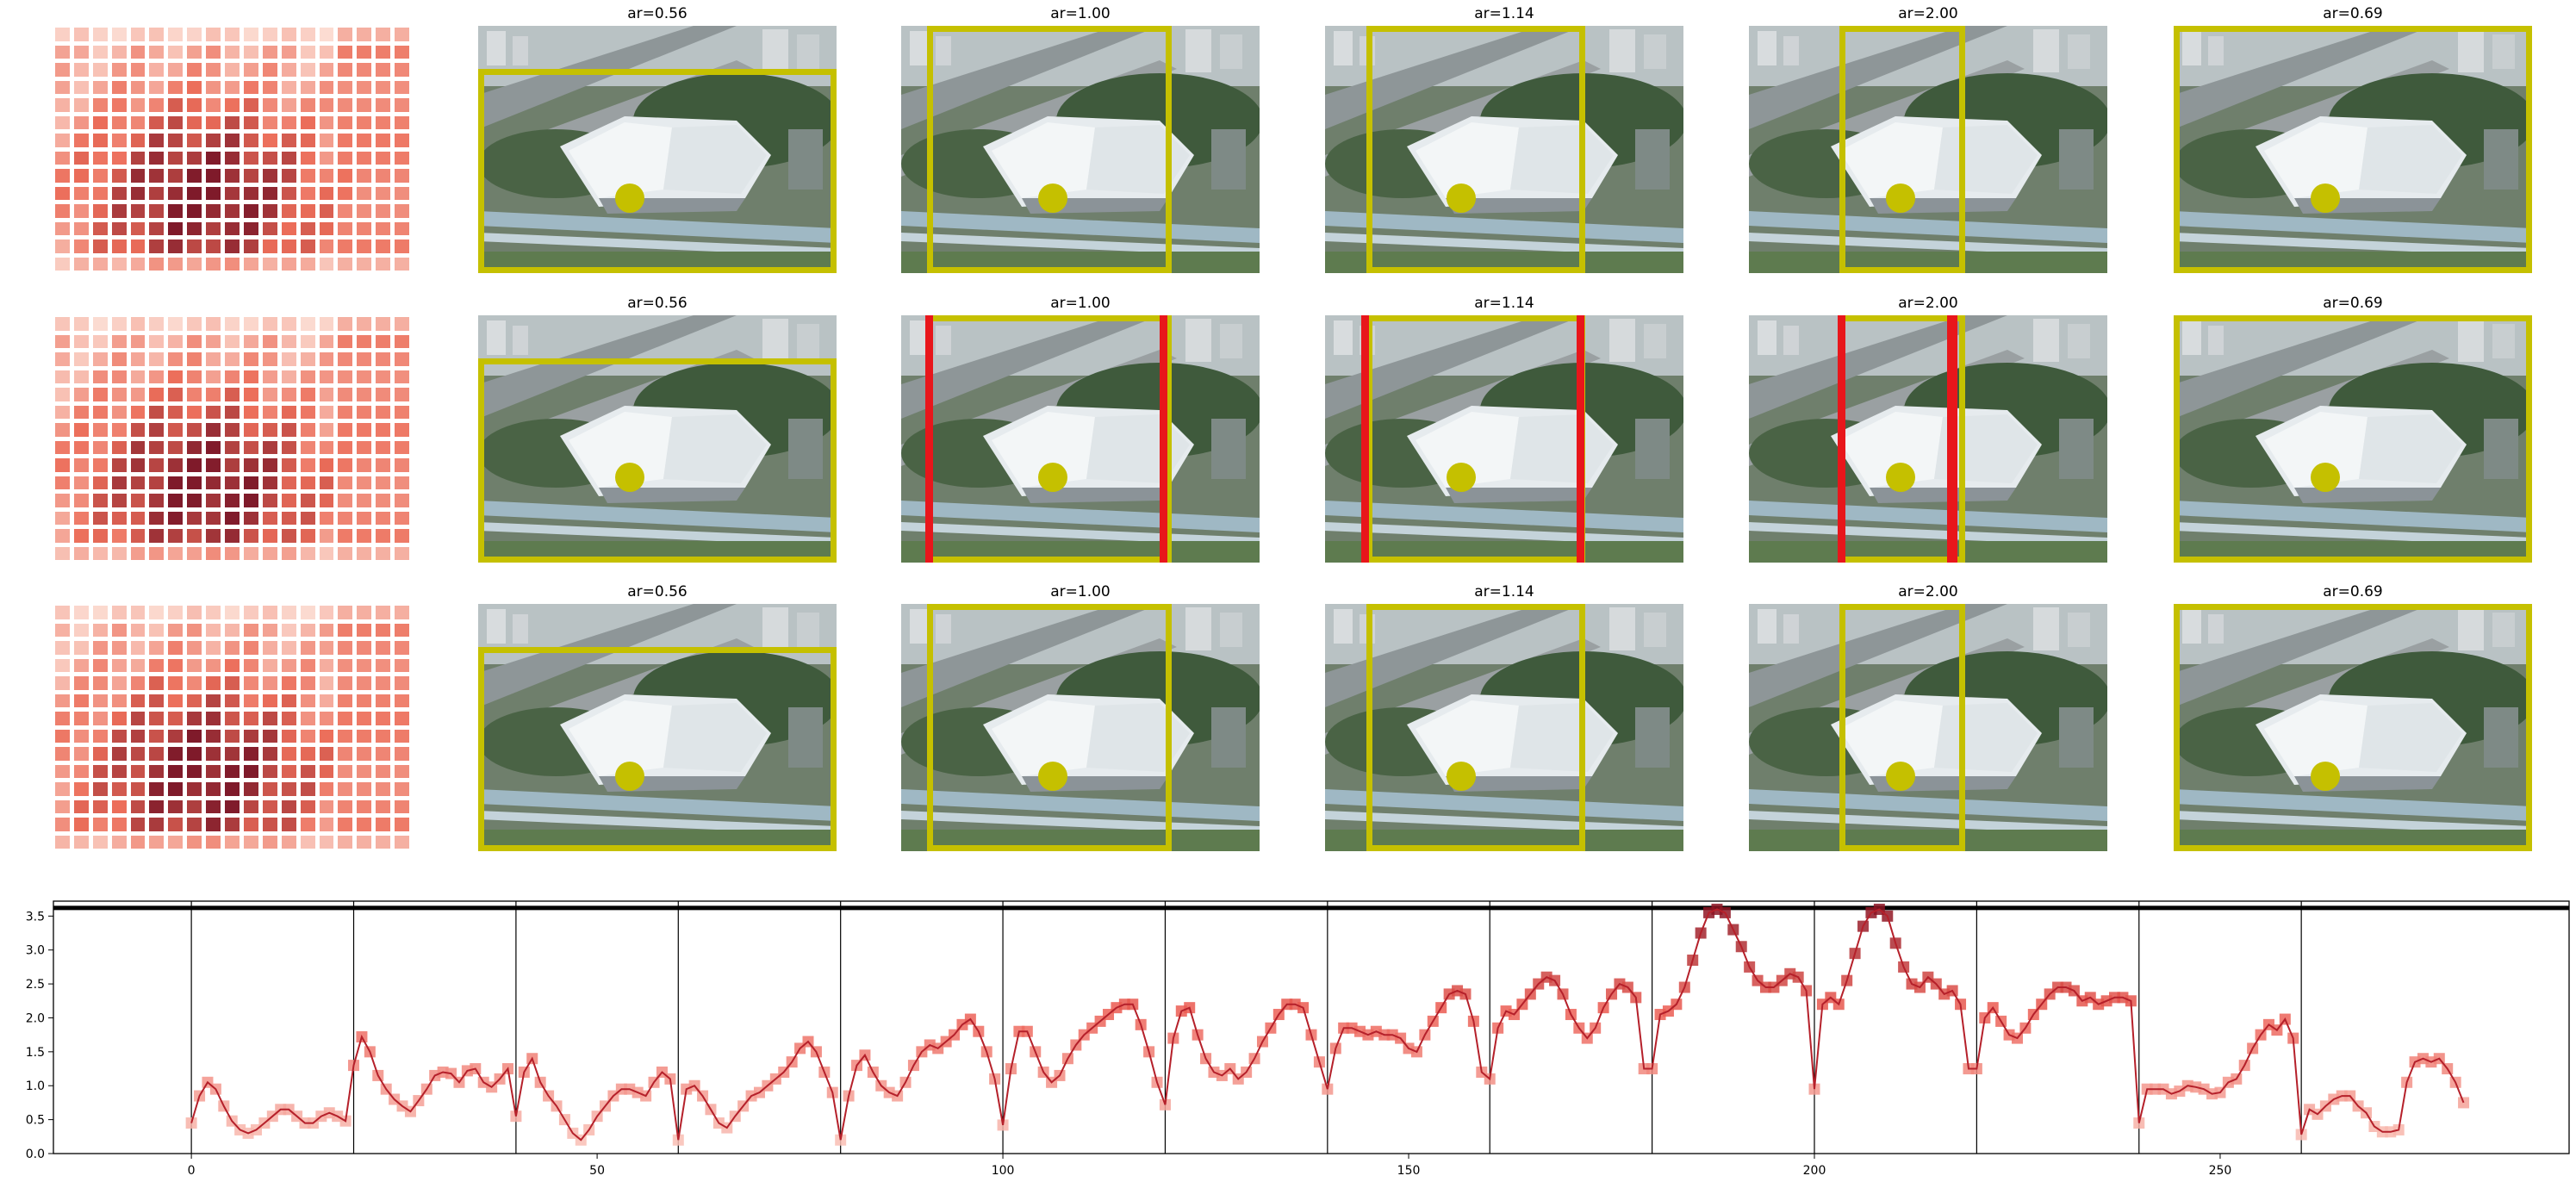  Describe the element at coordinates (658, 171) in the screenshot. I see `crop-box` at that location.